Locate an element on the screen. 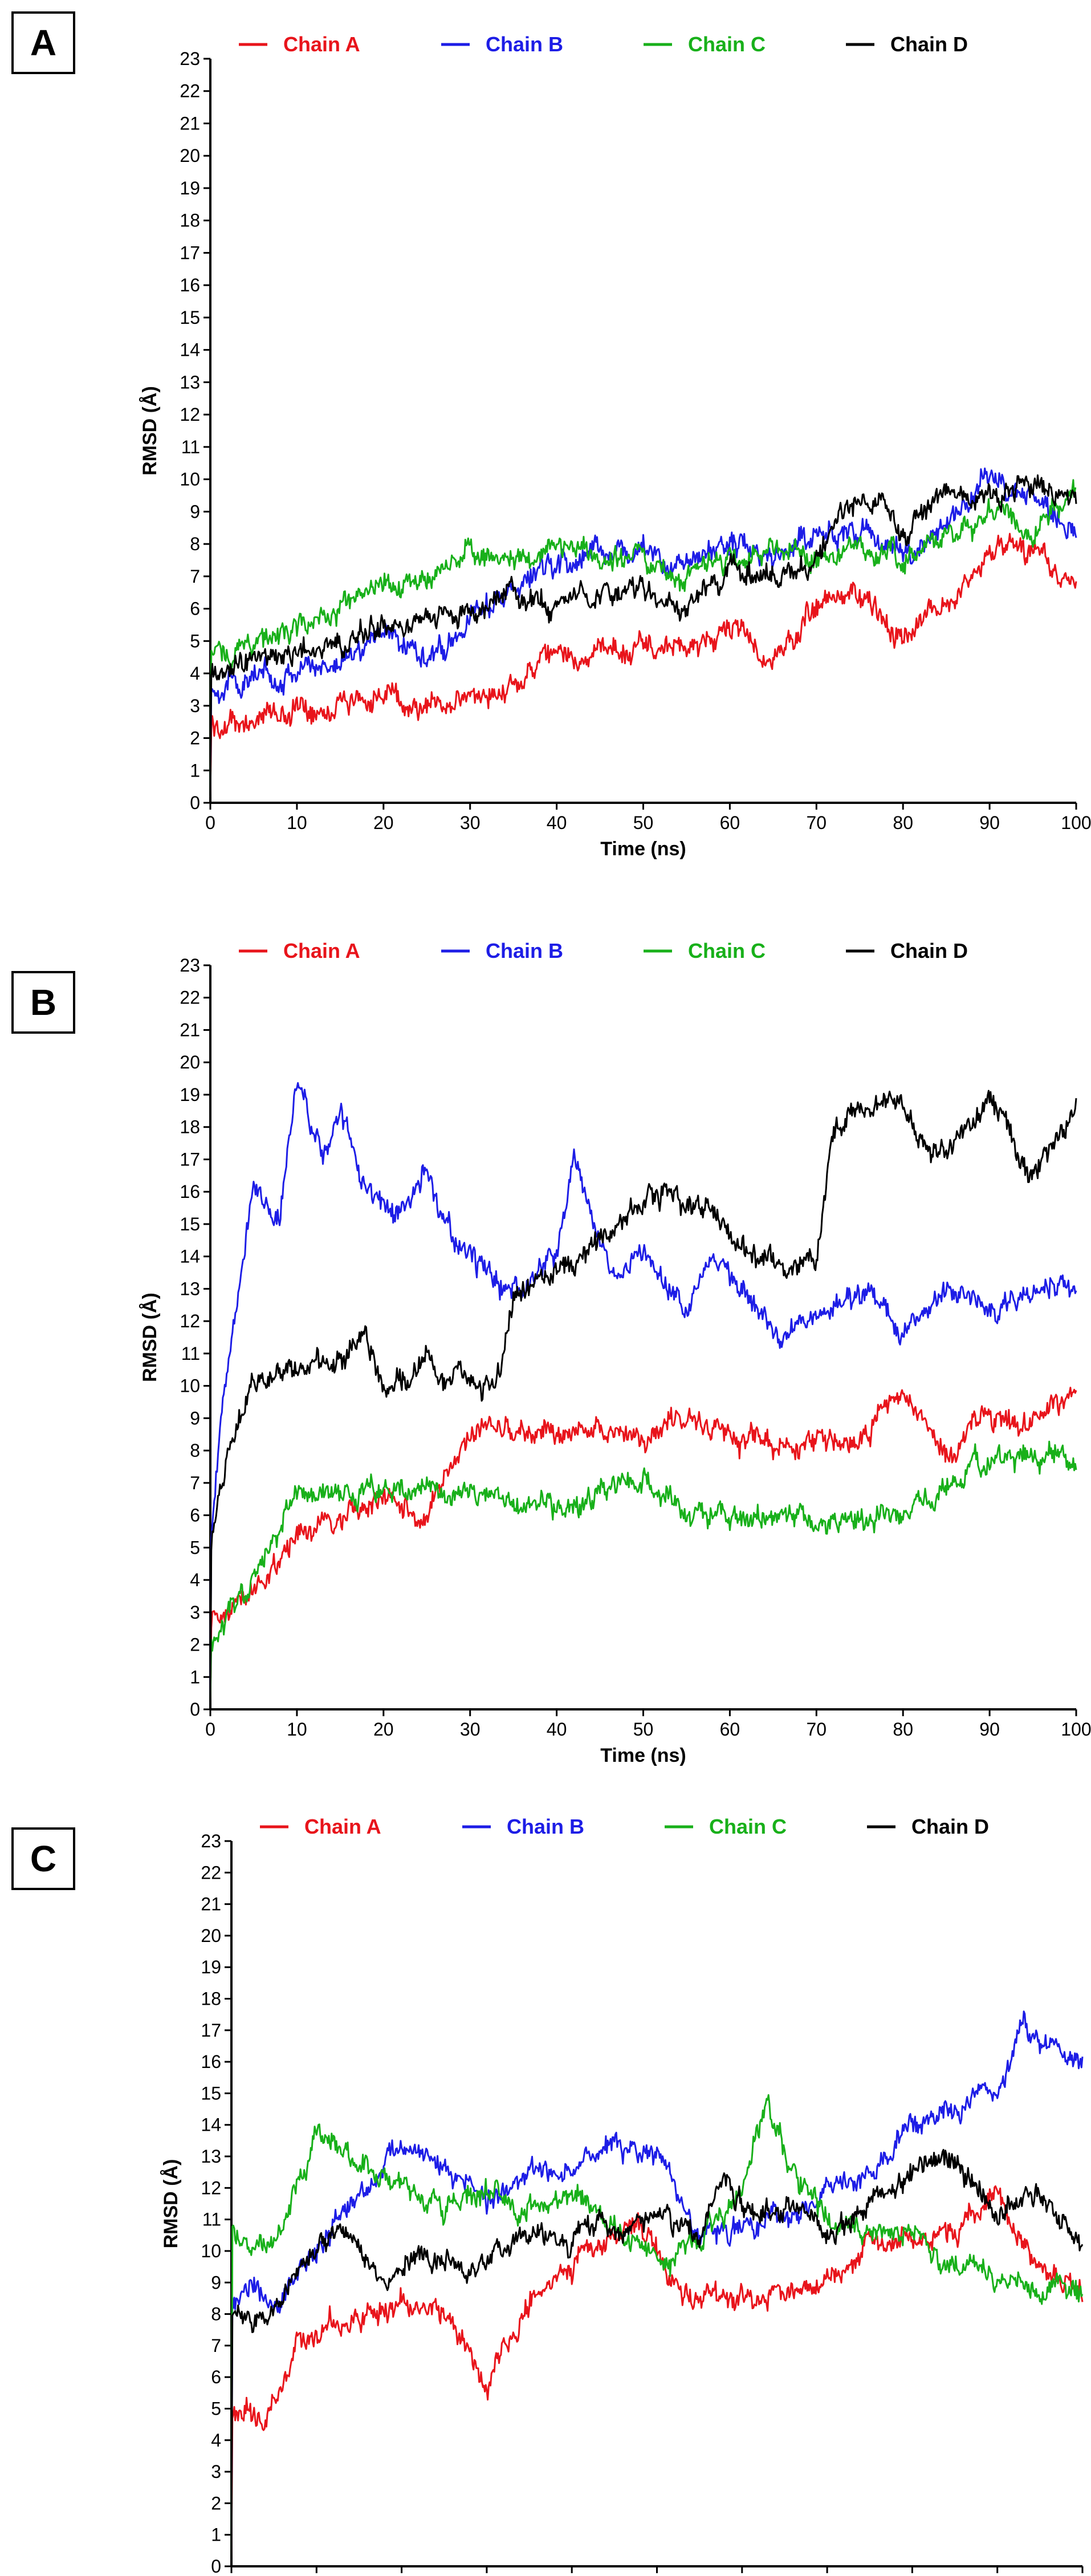  y-tick-label: 10 is located at coordinates (211, 2251).